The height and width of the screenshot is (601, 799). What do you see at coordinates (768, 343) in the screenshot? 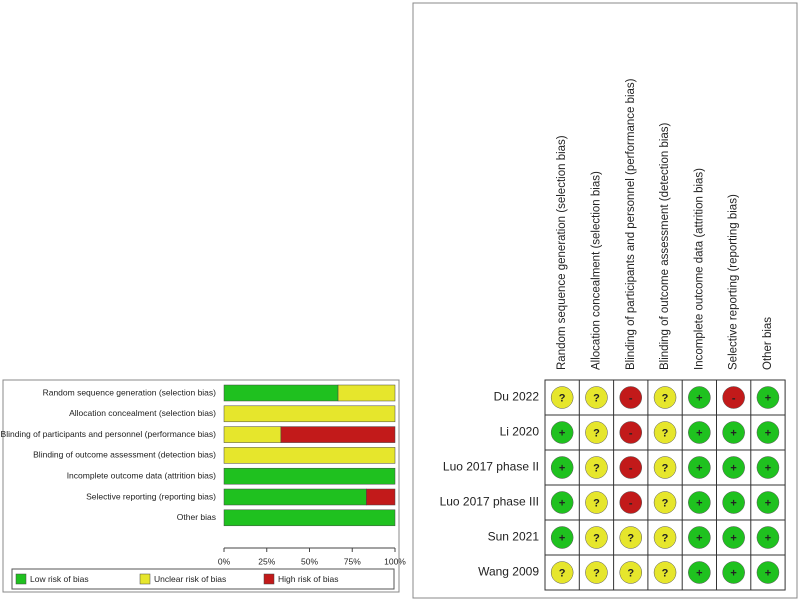
I see `column-header: Other bias` at bounding box center [768, 343].